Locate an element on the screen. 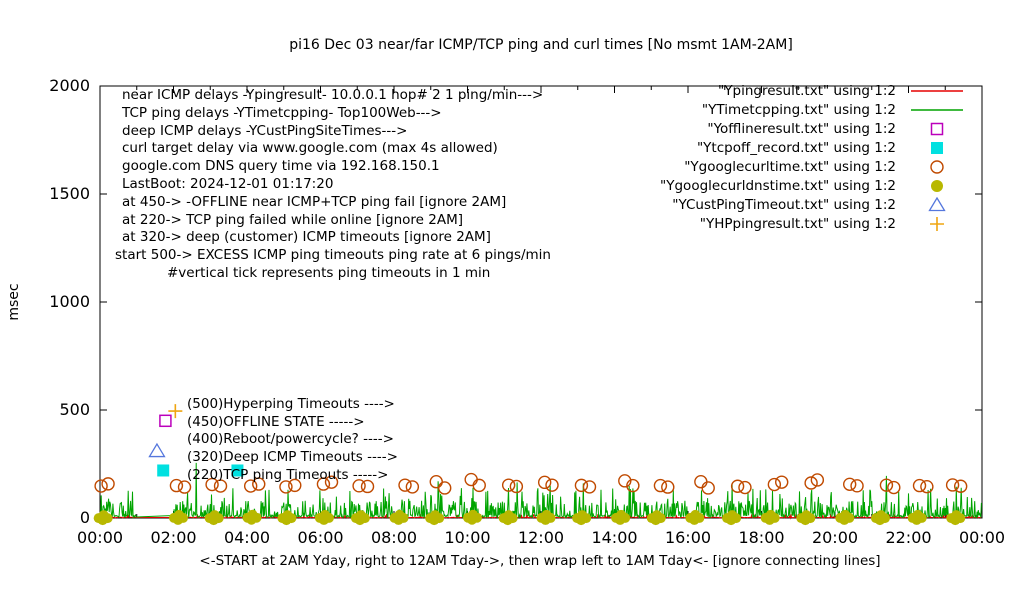 The height and width of the screenshot is (600, 1020). y-tick-label: 1000 is located at coordinates (69, 301).